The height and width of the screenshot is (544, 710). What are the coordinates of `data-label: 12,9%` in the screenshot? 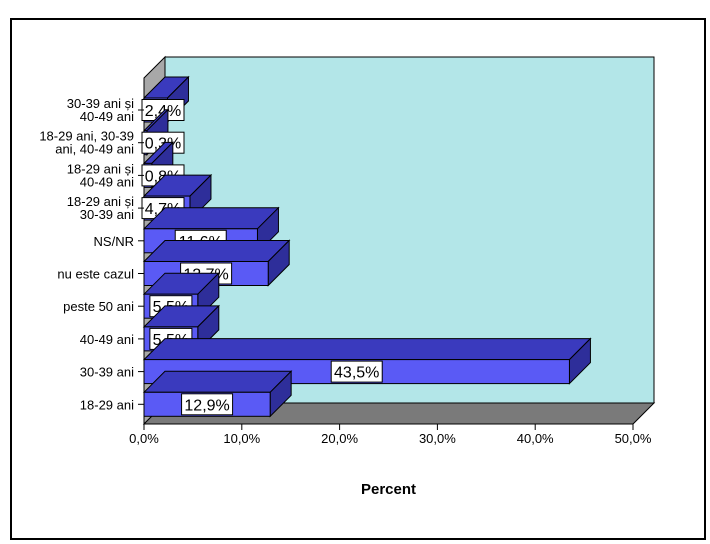 It's located at (206, 405).